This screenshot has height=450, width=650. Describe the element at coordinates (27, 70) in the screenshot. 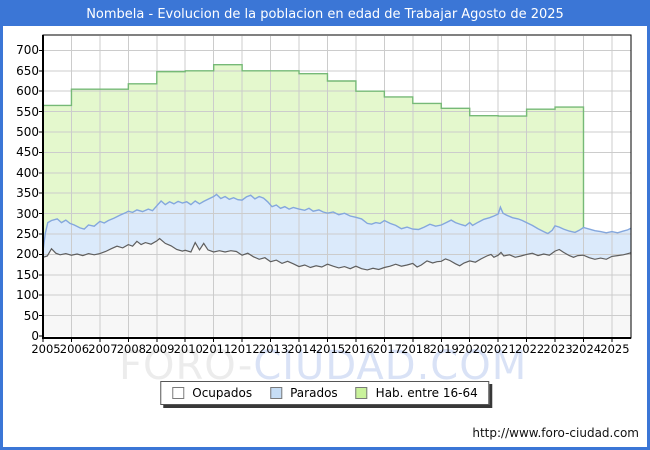

I see `y-tick-label: 650` at that location.